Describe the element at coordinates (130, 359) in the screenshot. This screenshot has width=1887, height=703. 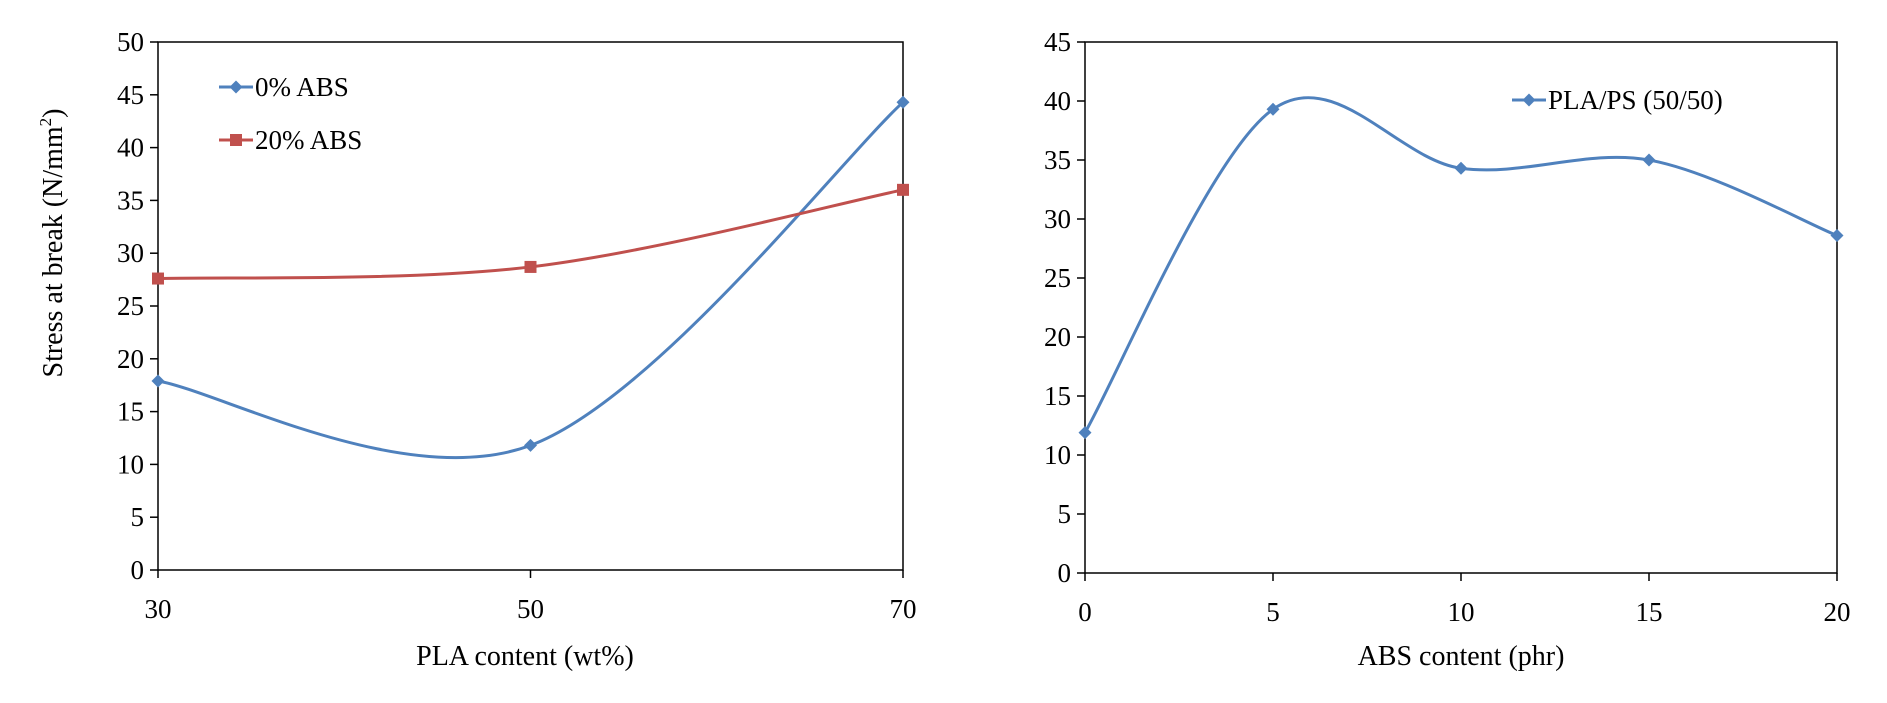
I see `chart1-y-tick-label: 20` at that location.